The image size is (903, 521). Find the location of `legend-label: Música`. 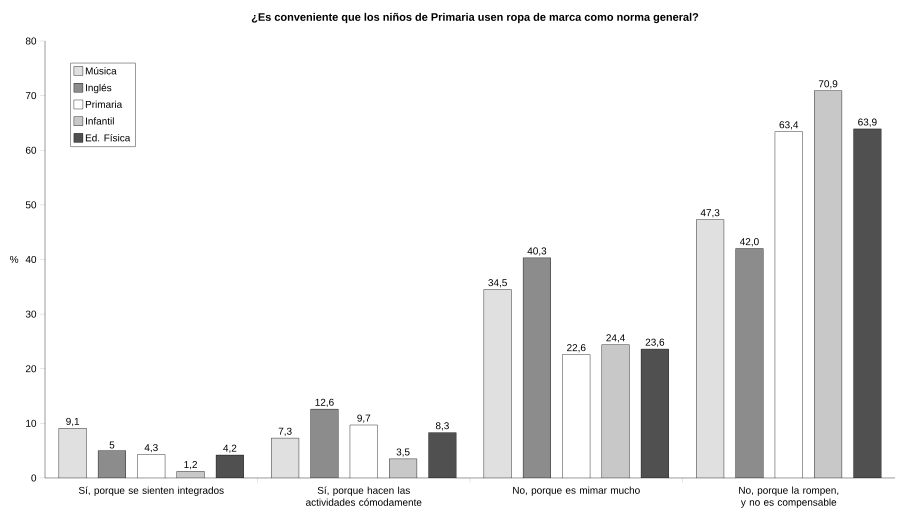

legend-label: Música is located at coordinates (101, 70).